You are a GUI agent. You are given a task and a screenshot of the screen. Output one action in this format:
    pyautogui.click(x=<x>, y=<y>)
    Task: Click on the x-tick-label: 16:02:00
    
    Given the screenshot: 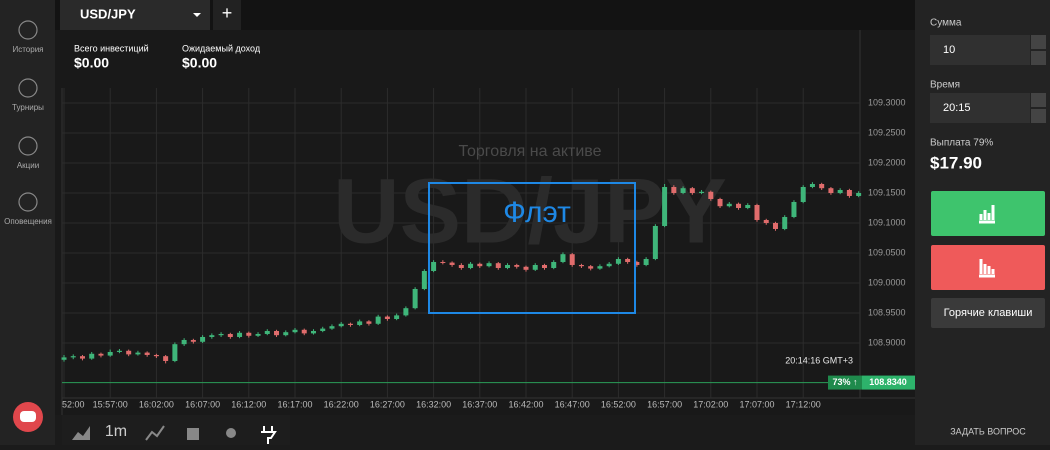 What is the action you would take?
    pyautogui.click(x=156, y=404)
    